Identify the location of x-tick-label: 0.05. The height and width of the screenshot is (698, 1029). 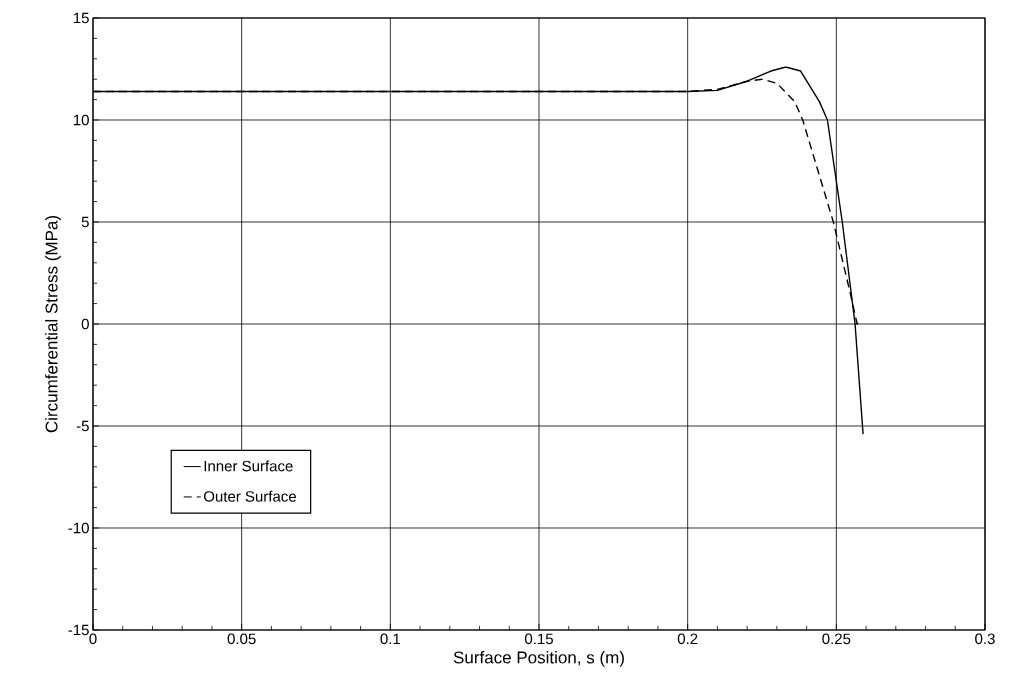
(241, 639).